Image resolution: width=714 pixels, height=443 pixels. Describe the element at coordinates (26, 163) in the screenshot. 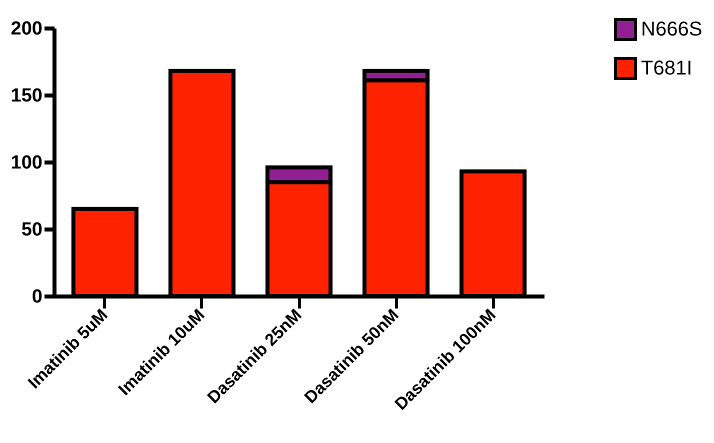

I see `y-tick-label: 100` at that location.